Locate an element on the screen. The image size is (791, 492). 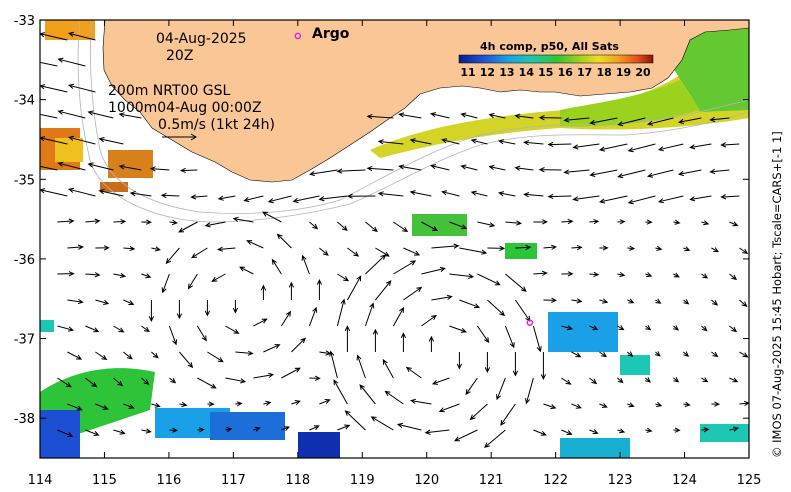
y-tick-label: -38 is located at coordinates (24, 419).